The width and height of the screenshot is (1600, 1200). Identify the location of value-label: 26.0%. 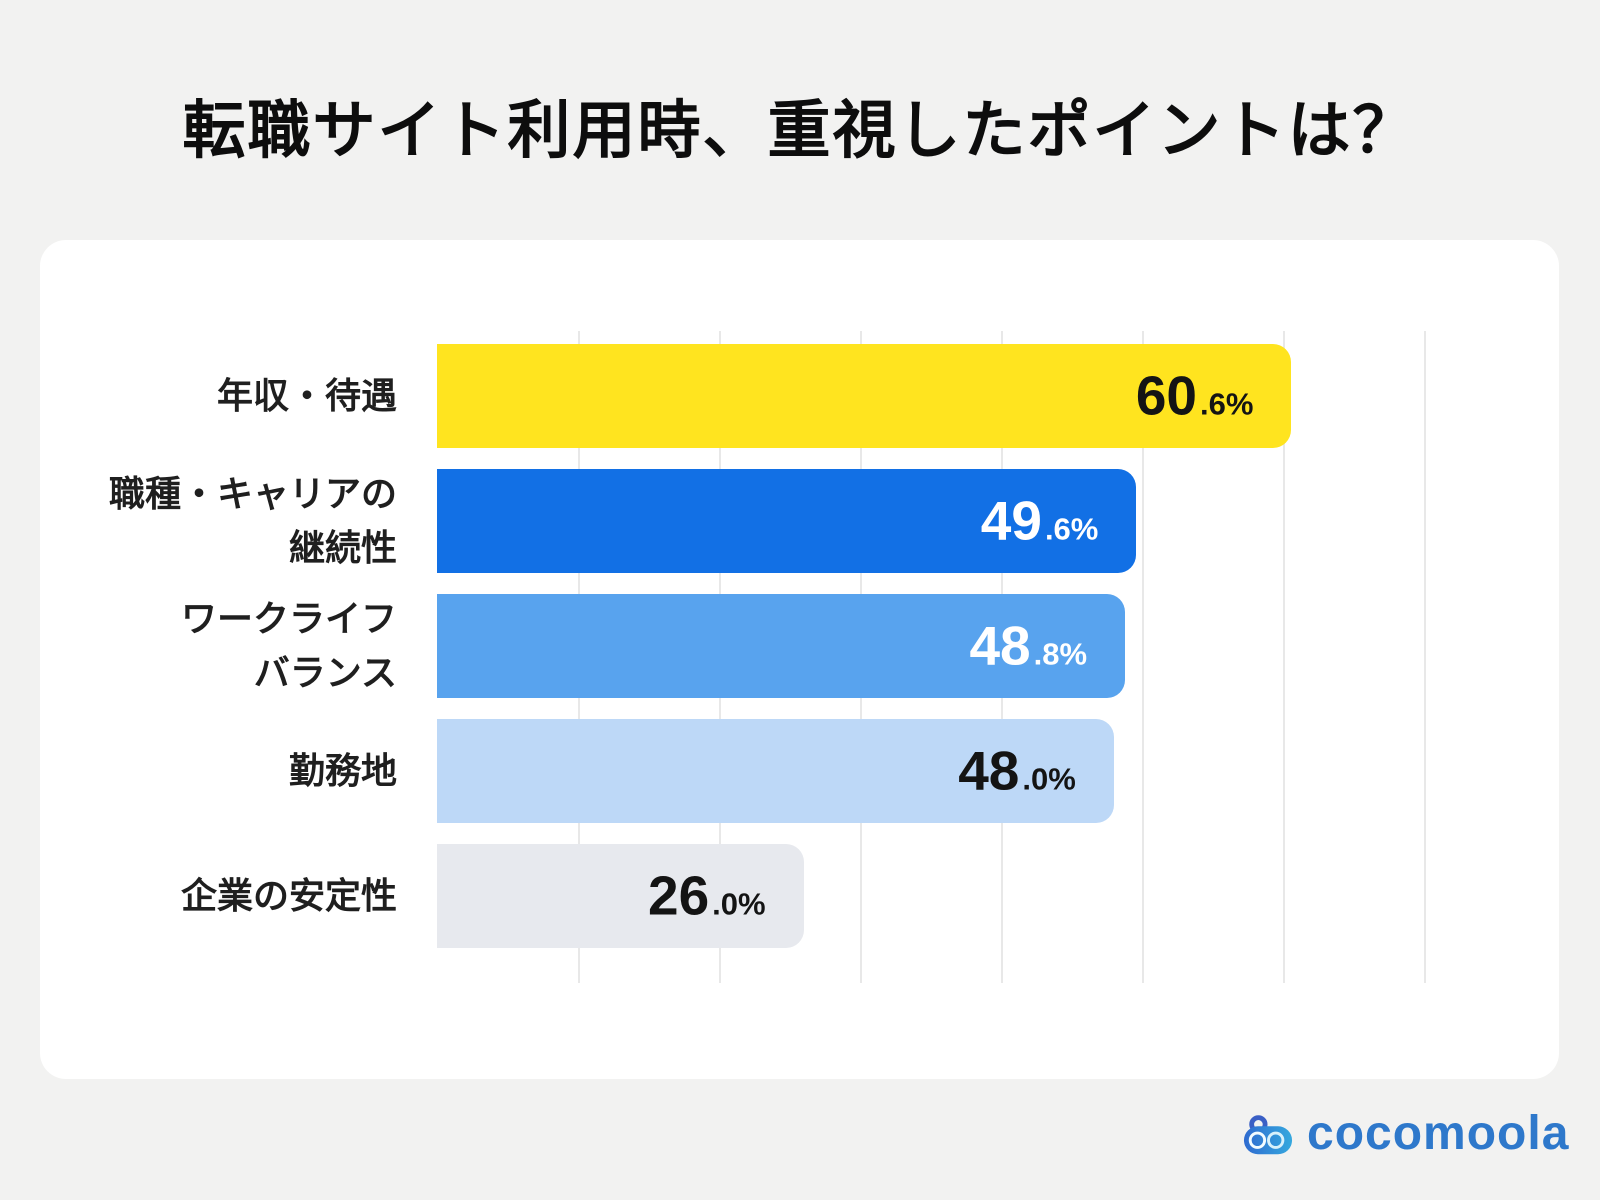
(706, 895).